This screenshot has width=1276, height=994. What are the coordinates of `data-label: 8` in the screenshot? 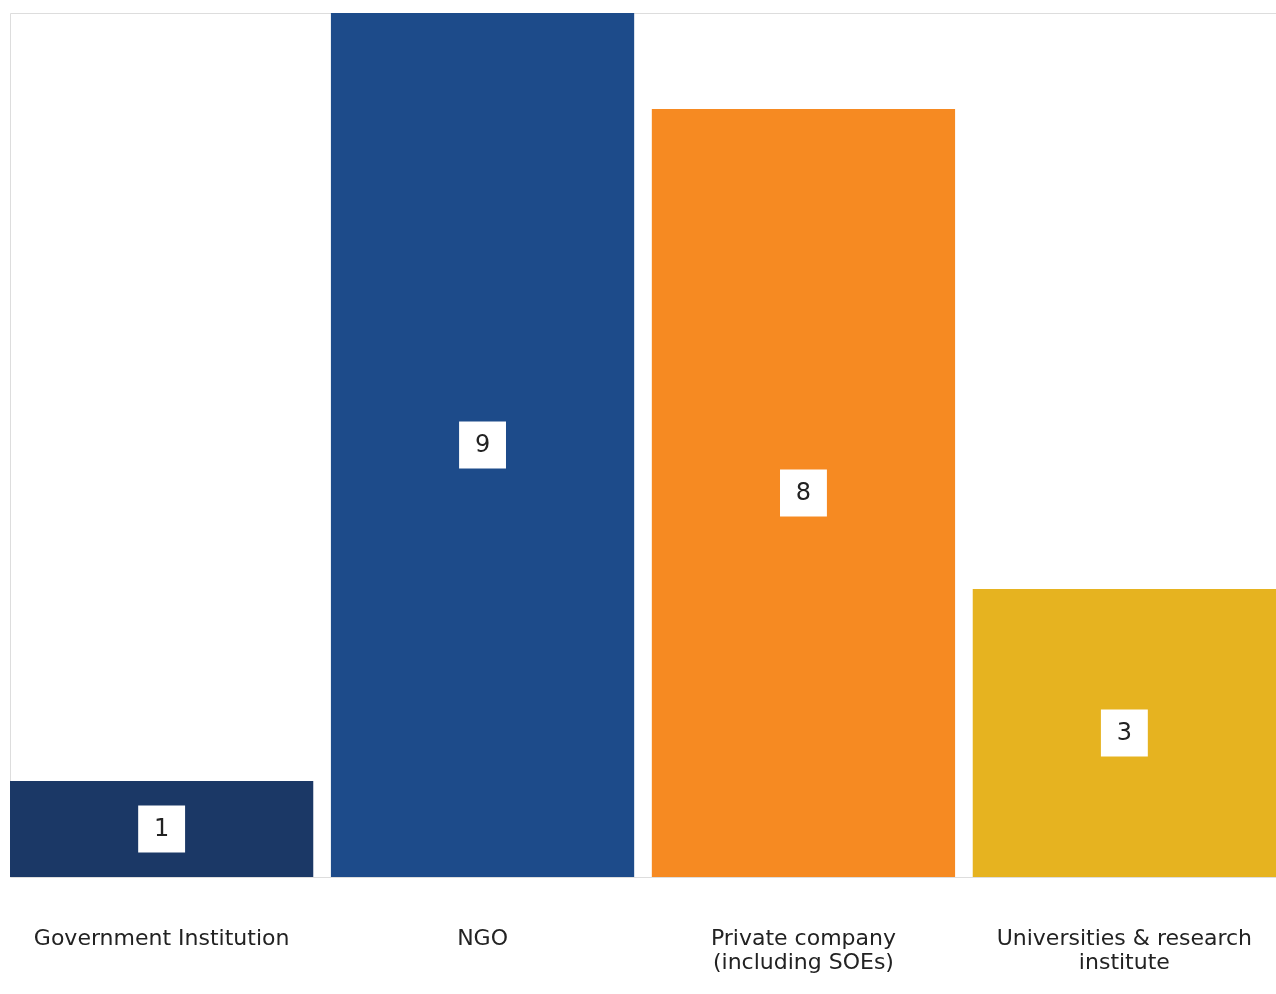 It's located at (803, 492).